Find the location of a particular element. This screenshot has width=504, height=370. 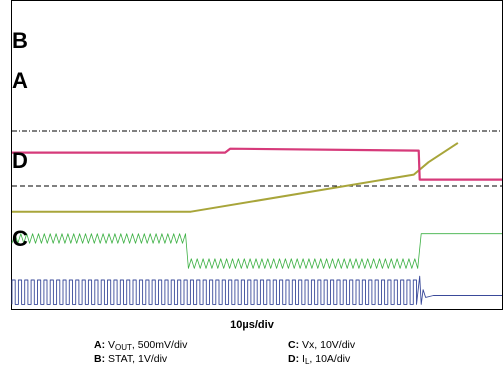

legend-entry-c: C: Vx, 10V/div is located at coordinates (321, 345).